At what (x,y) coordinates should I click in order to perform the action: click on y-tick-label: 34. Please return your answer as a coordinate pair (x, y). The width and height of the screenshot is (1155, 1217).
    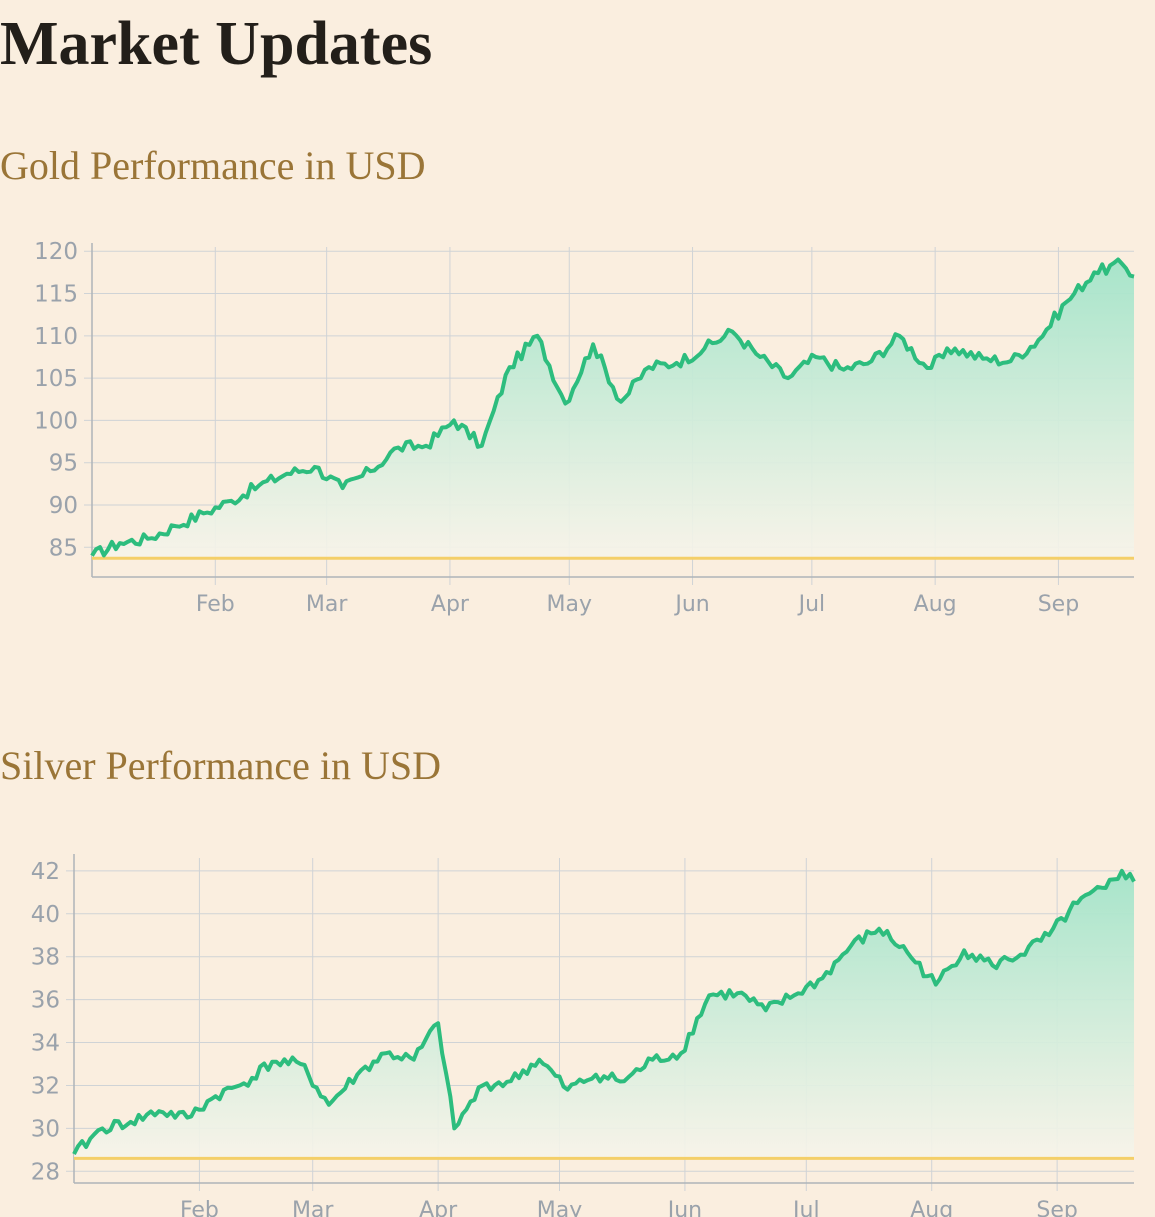
    Looking at the image, I should click on (45, 1044).